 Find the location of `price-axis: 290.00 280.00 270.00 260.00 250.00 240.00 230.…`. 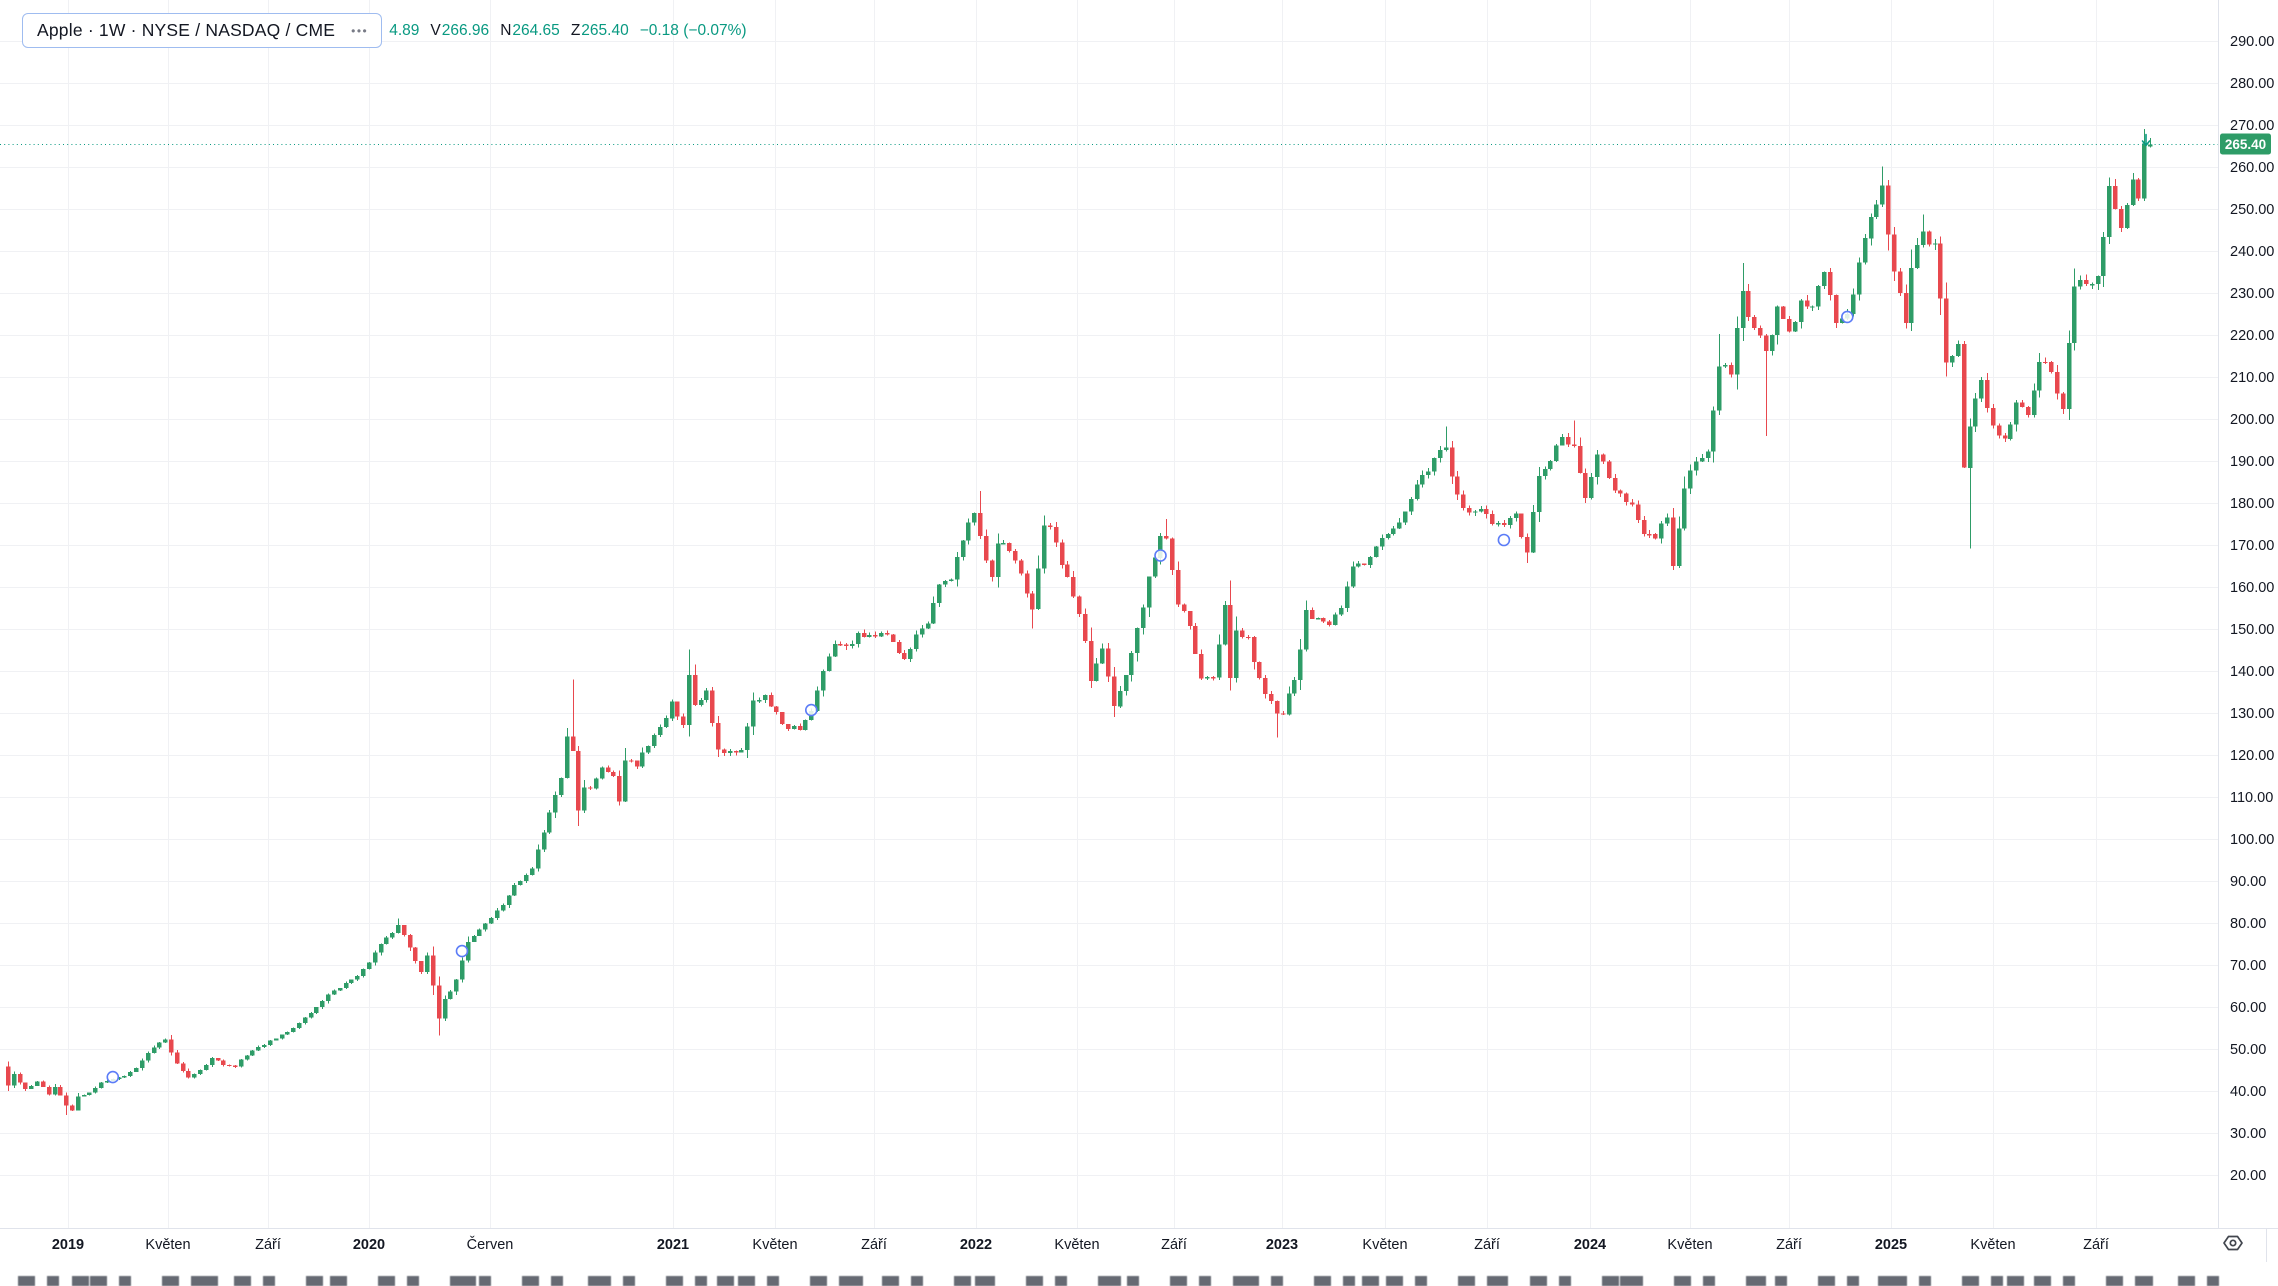

price-axis: 290.00 280.00 270.00 260.00 250.00 240.00 230.… is located at coordinates (2252, 609).